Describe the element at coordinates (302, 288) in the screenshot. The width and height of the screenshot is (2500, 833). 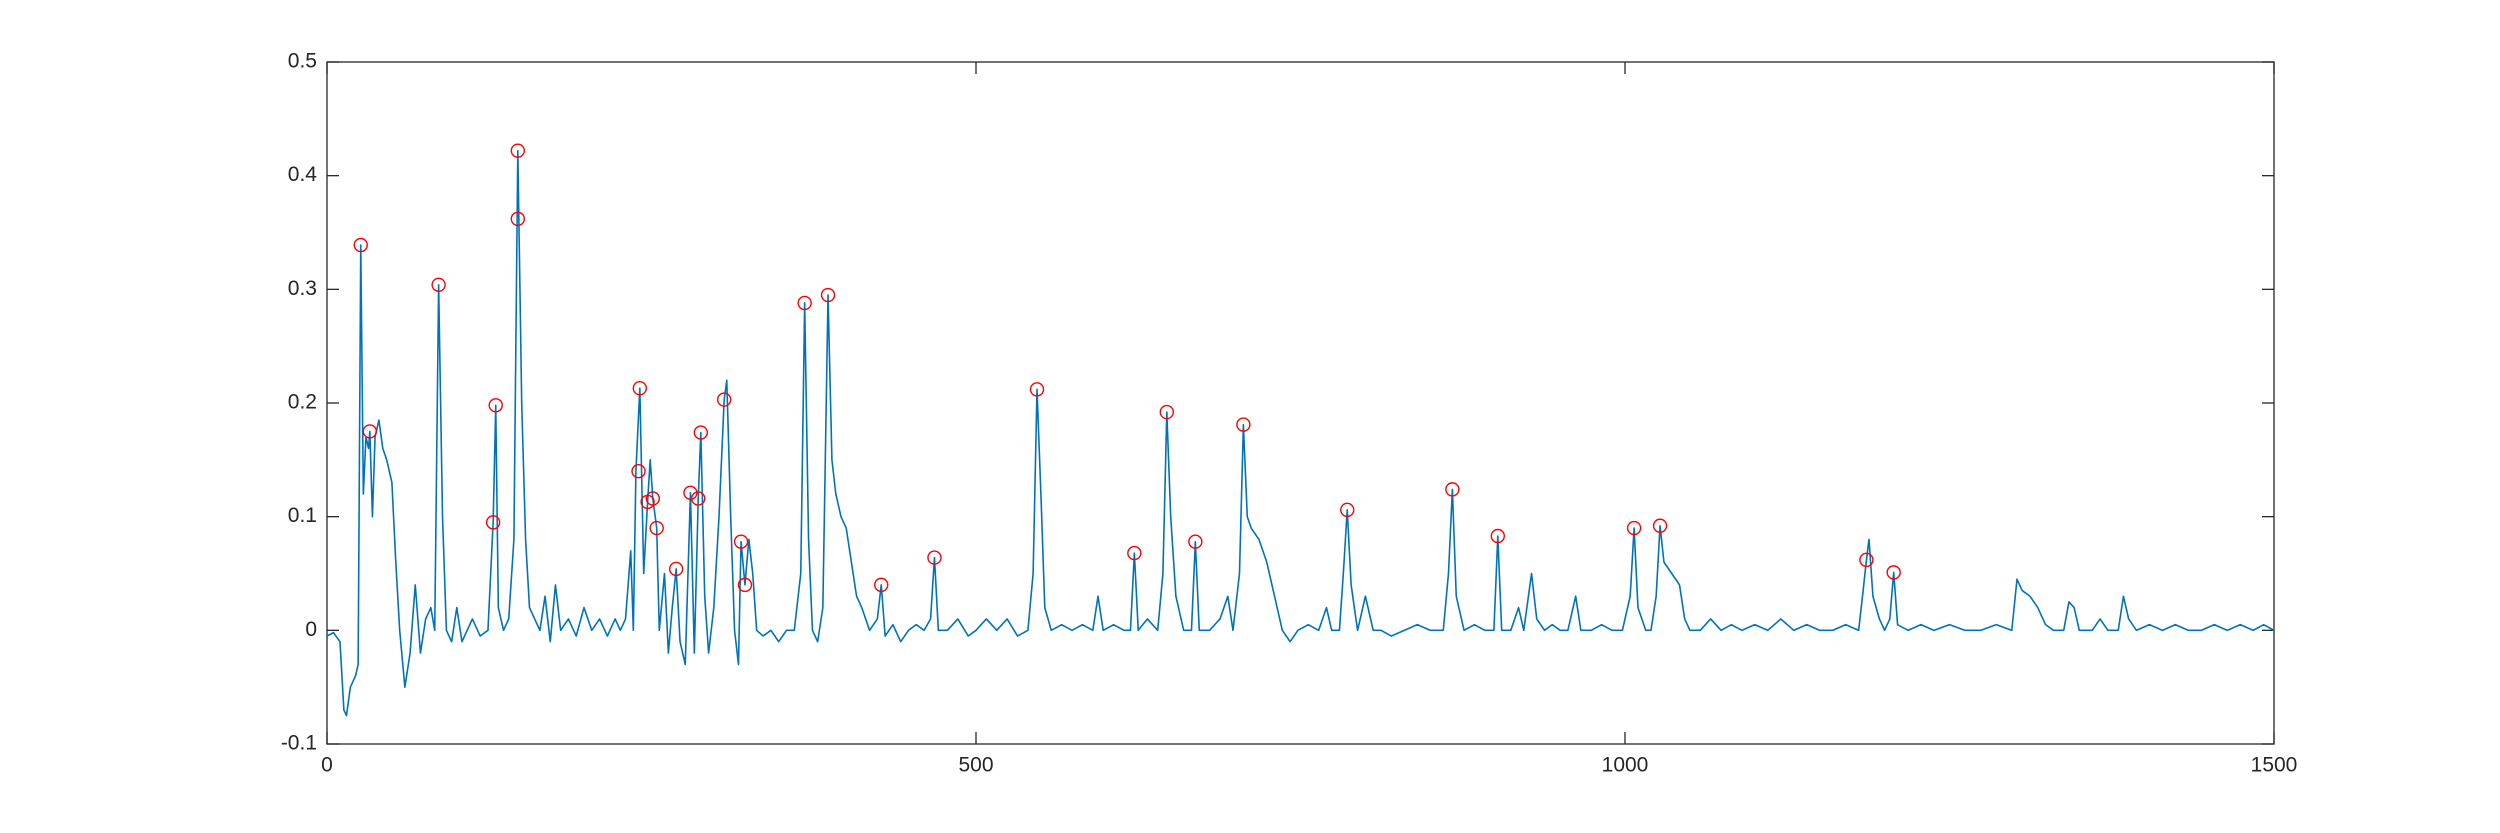
I see `y-tick-label: 0.3` at that location.